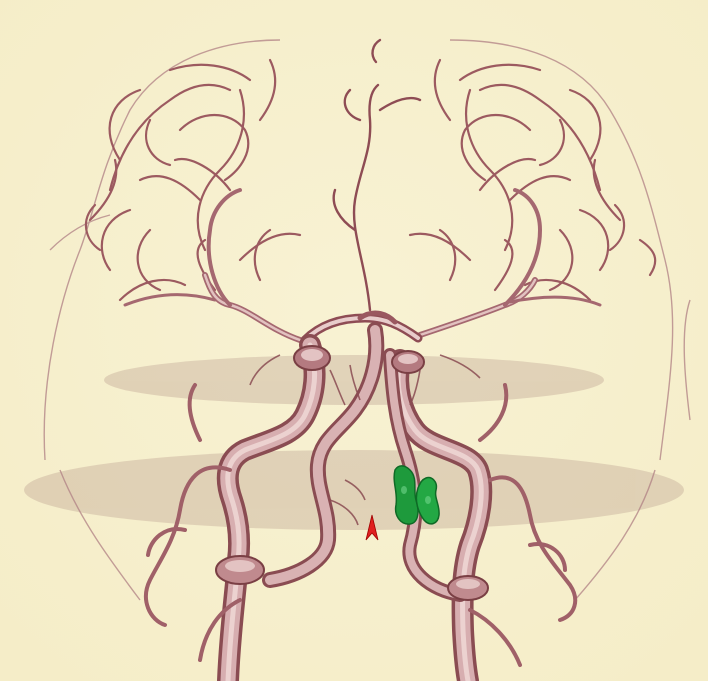 The image size is (708, 681). What do you see at coordinates (377, 175) in the screenshot?
I see `anterior-cerebral-branches` at bounding box center [377, 175].